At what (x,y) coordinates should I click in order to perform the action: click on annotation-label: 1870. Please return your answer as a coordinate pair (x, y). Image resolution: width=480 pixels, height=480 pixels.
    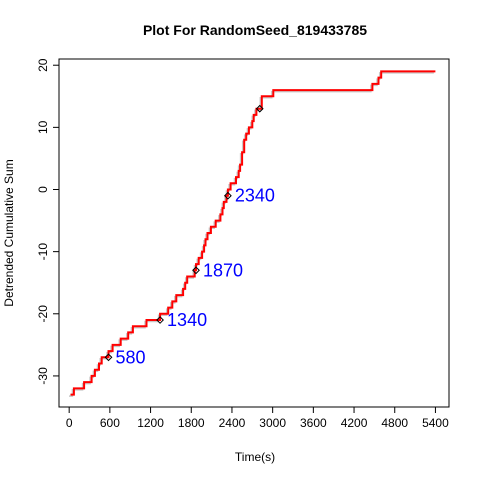
    Looking at the image, I should click on (223, 270).